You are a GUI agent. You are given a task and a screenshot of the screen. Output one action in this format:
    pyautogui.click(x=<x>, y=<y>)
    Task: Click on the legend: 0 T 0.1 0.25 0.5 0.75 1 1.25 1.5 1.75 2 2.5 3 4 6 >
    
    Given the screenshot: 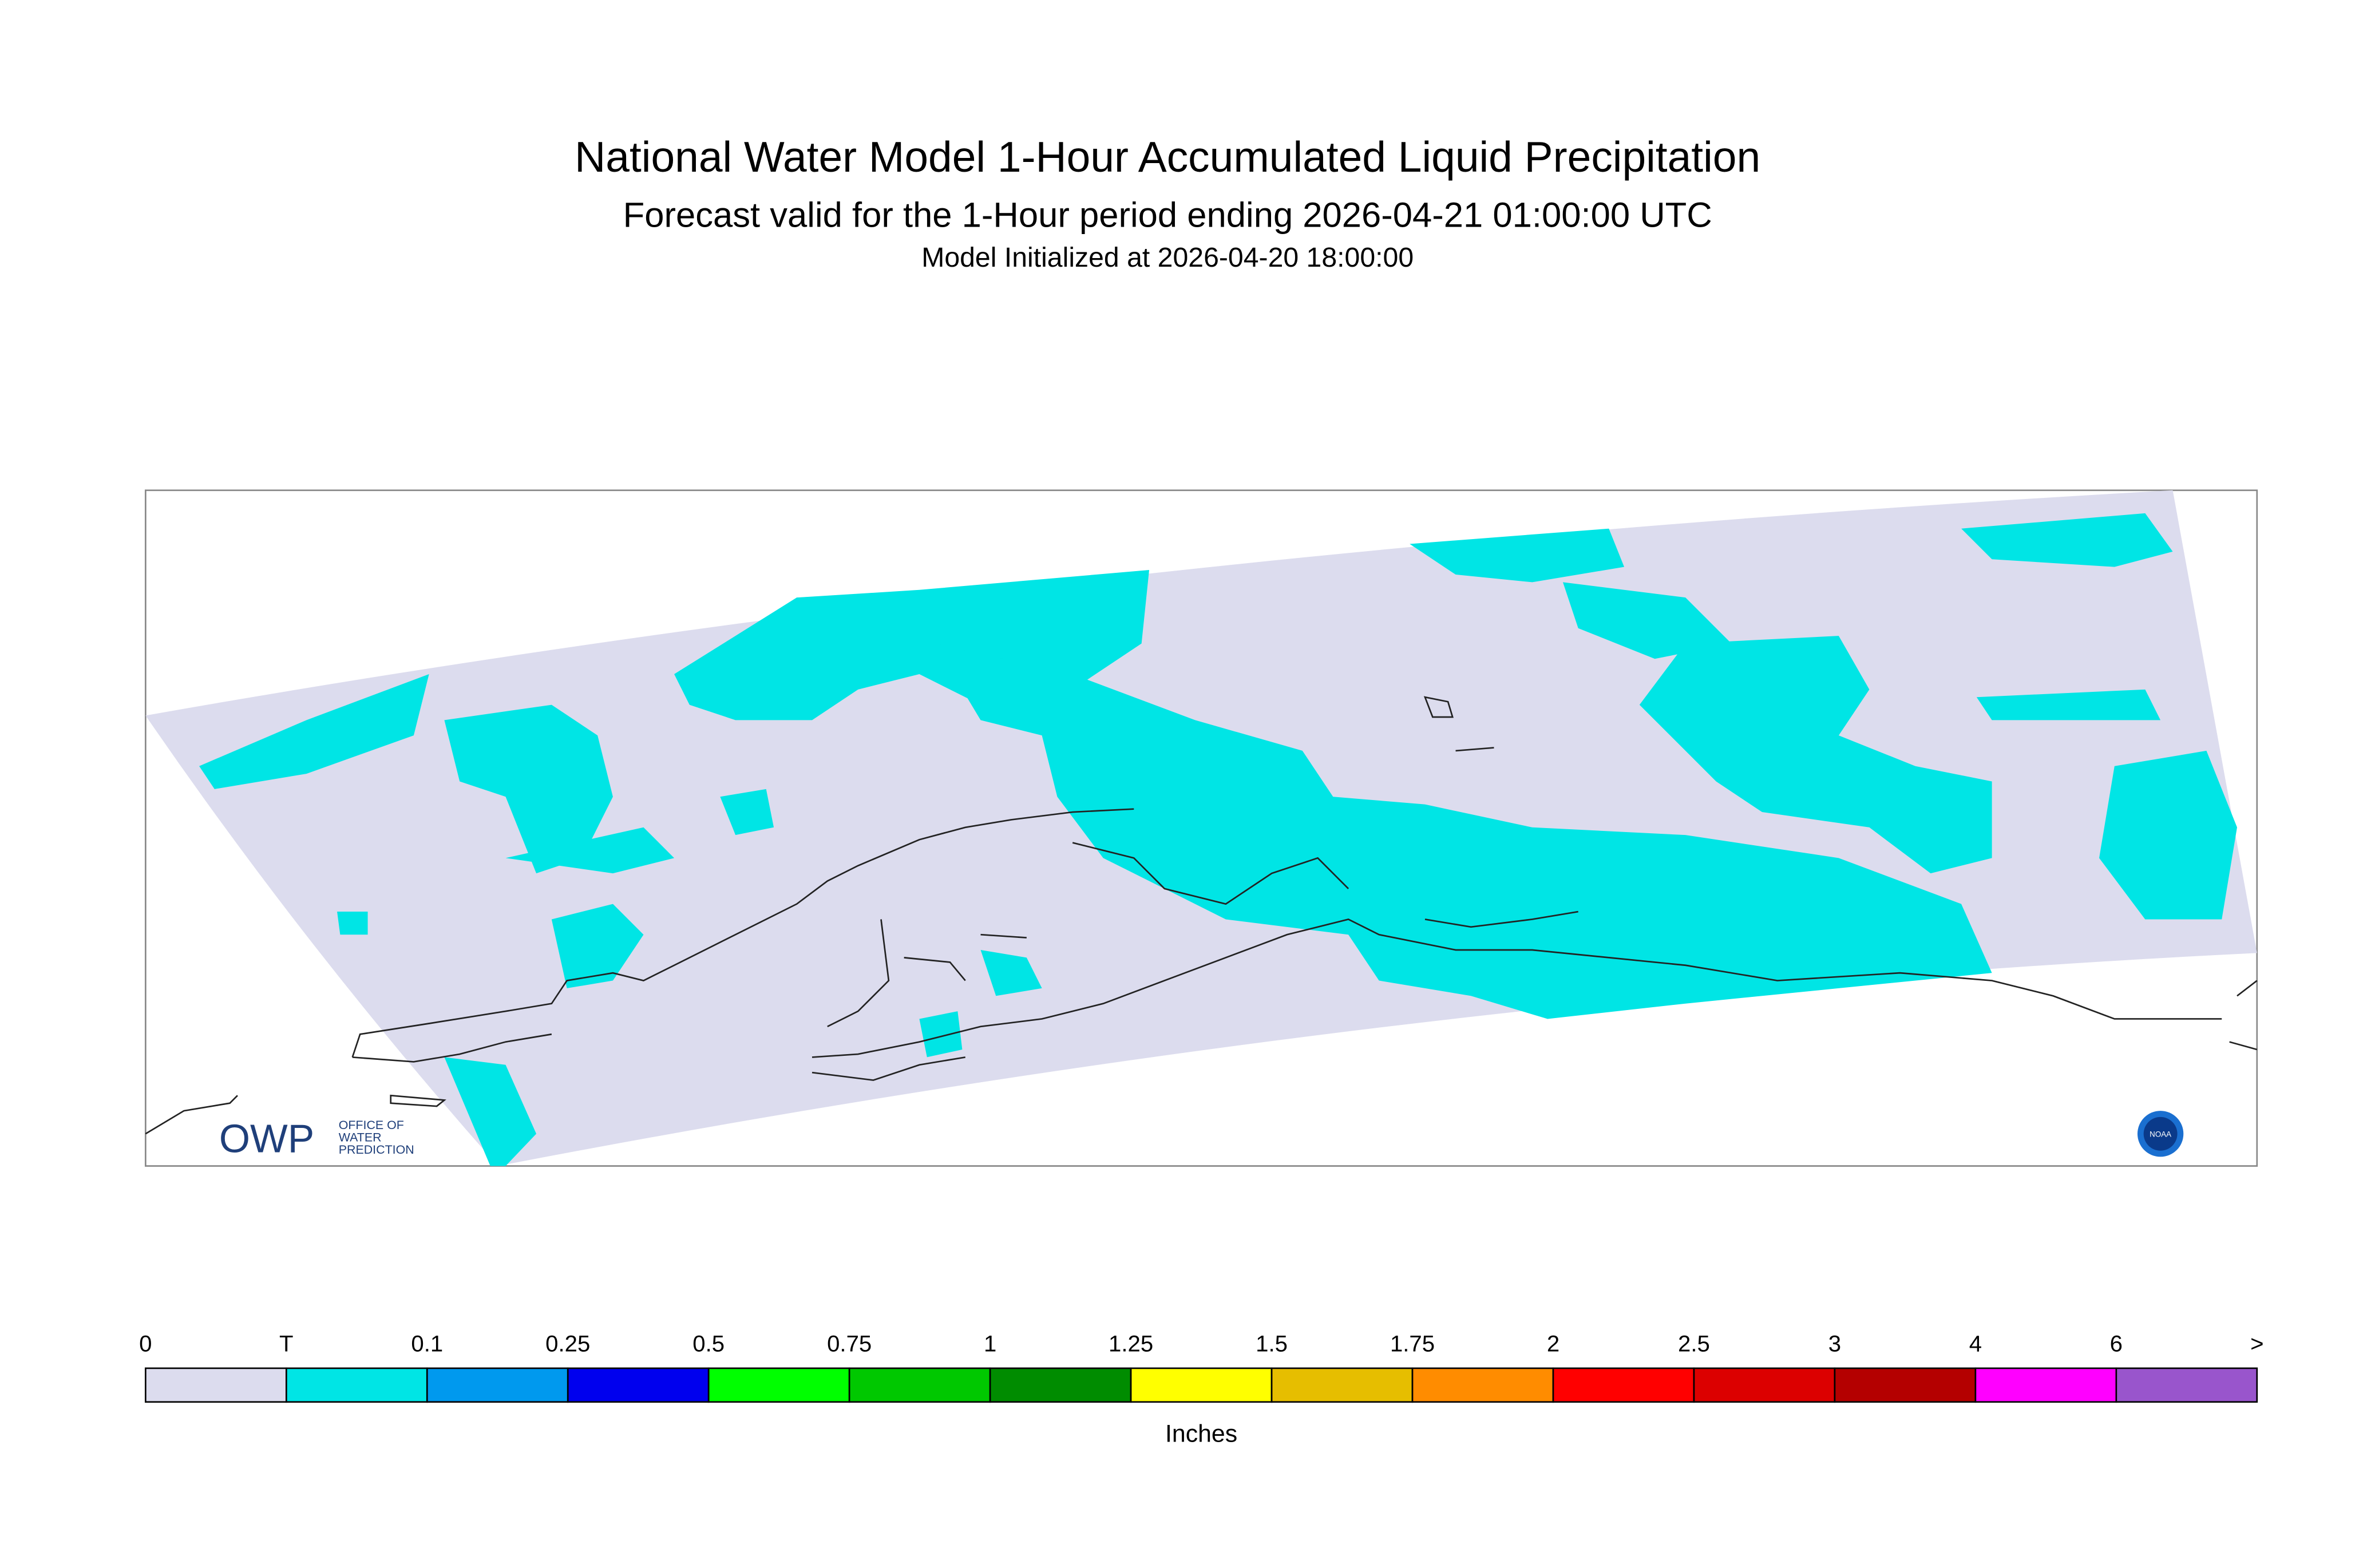 What is the action you would take?
    pyautogui.click(x=1201, y=1367)
    